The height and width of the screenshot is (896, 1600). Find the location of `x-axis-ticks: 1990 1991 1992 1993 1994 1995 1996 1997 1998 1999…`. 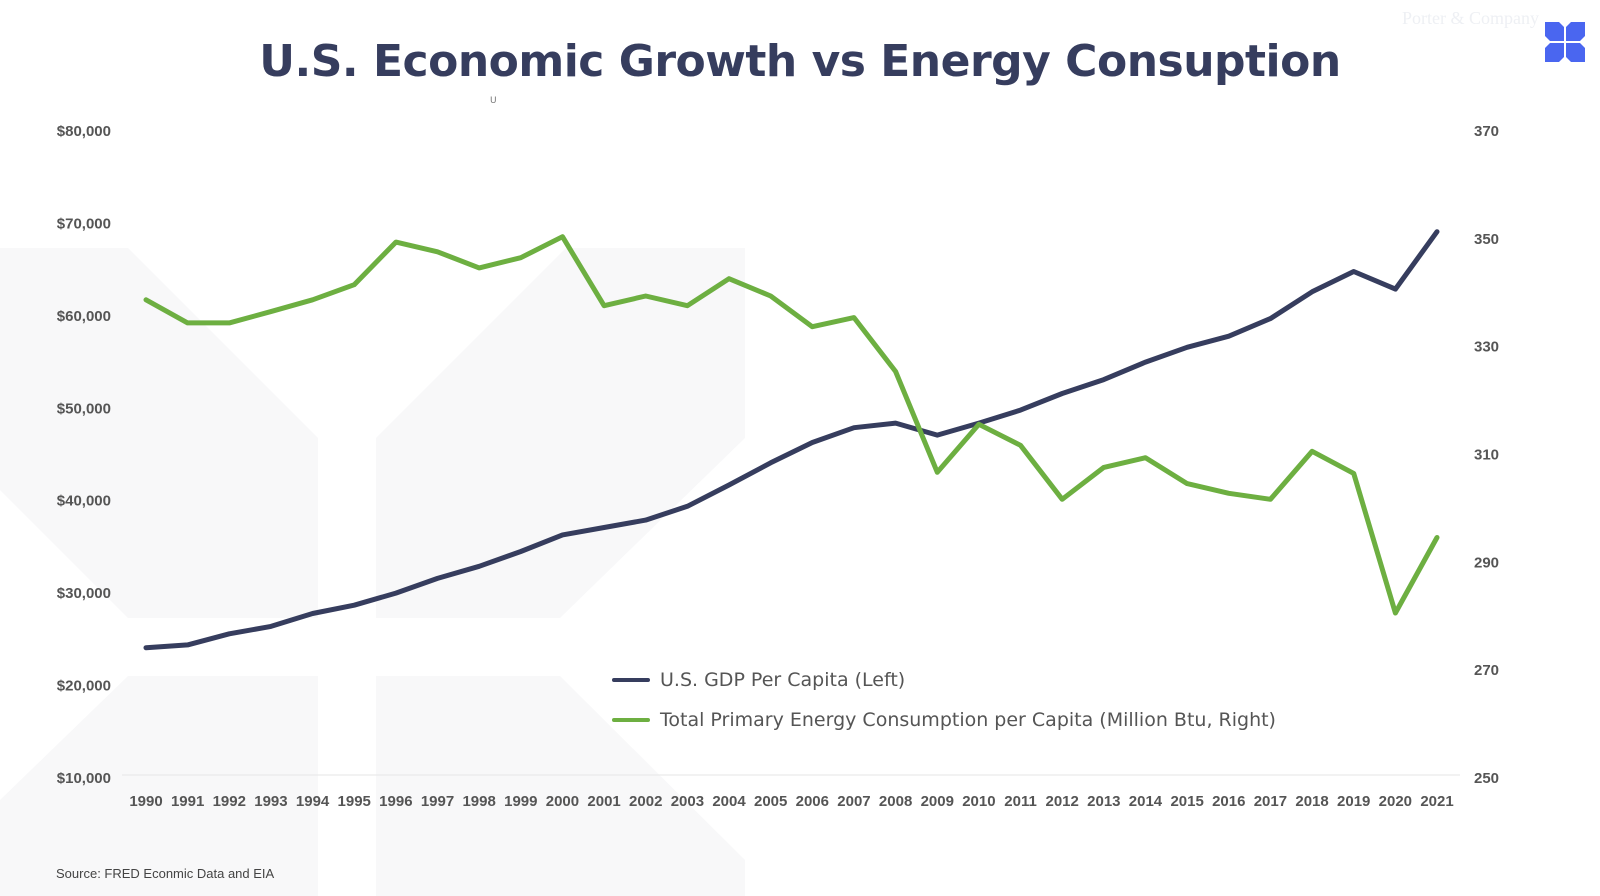

x-axis-ticks: 1990 1991 1992 1993 1994 1995 1996 1997 1998 1999… is located at coordinates (791, 801).